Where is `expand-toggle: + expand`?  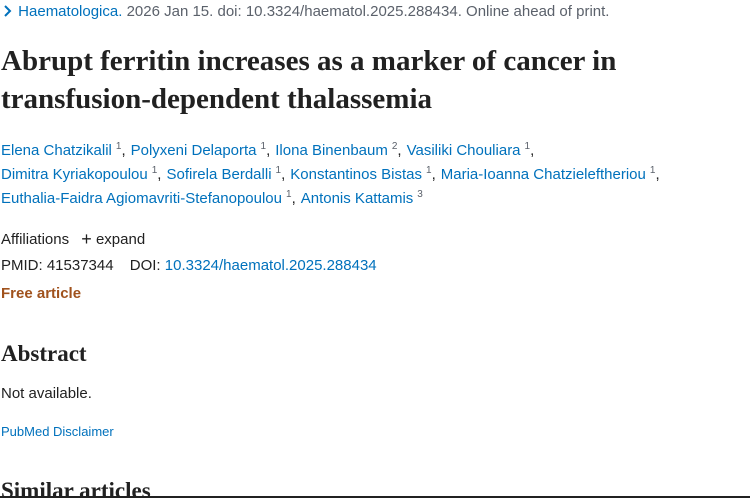
expand-toggle: + expand is located at coordinates (113, 239).